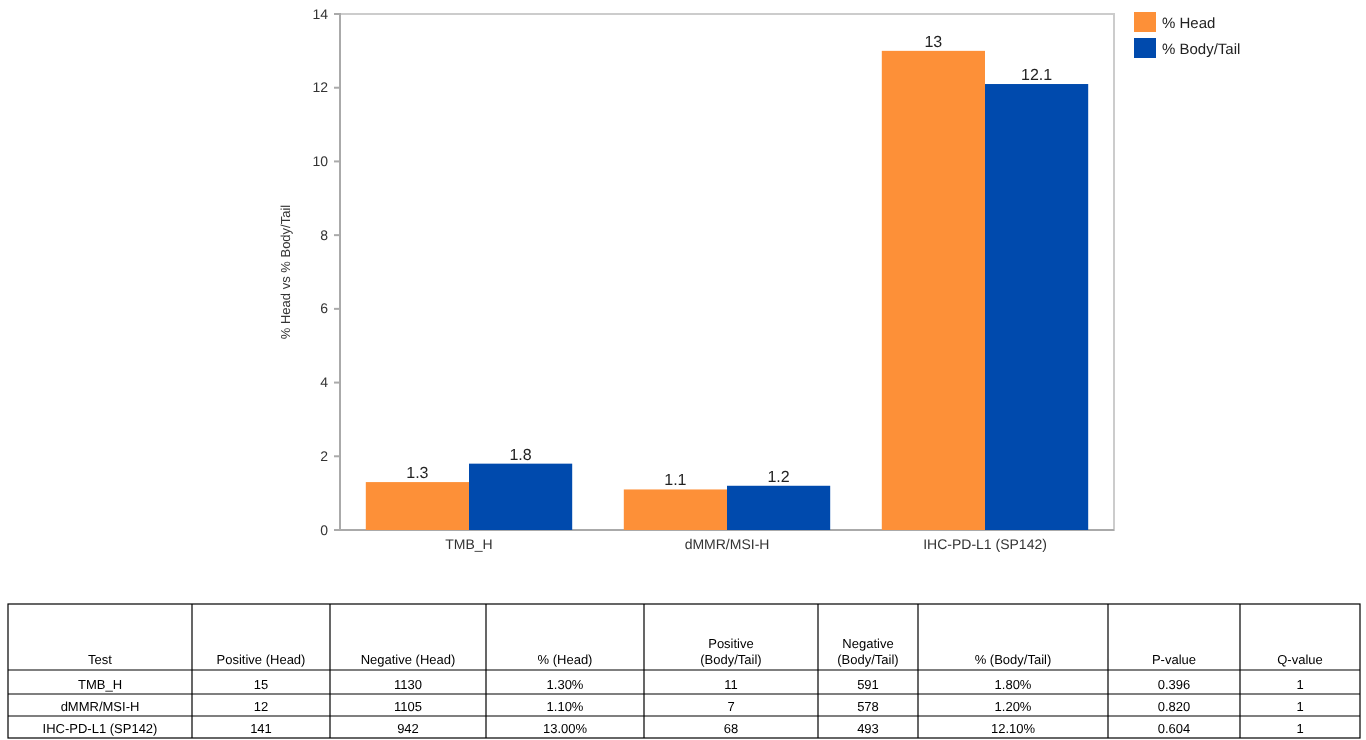 Image resolution: width=1366 pixels, height=740 pixels. I want to click on data-label: 1.8, so click(521, 454).